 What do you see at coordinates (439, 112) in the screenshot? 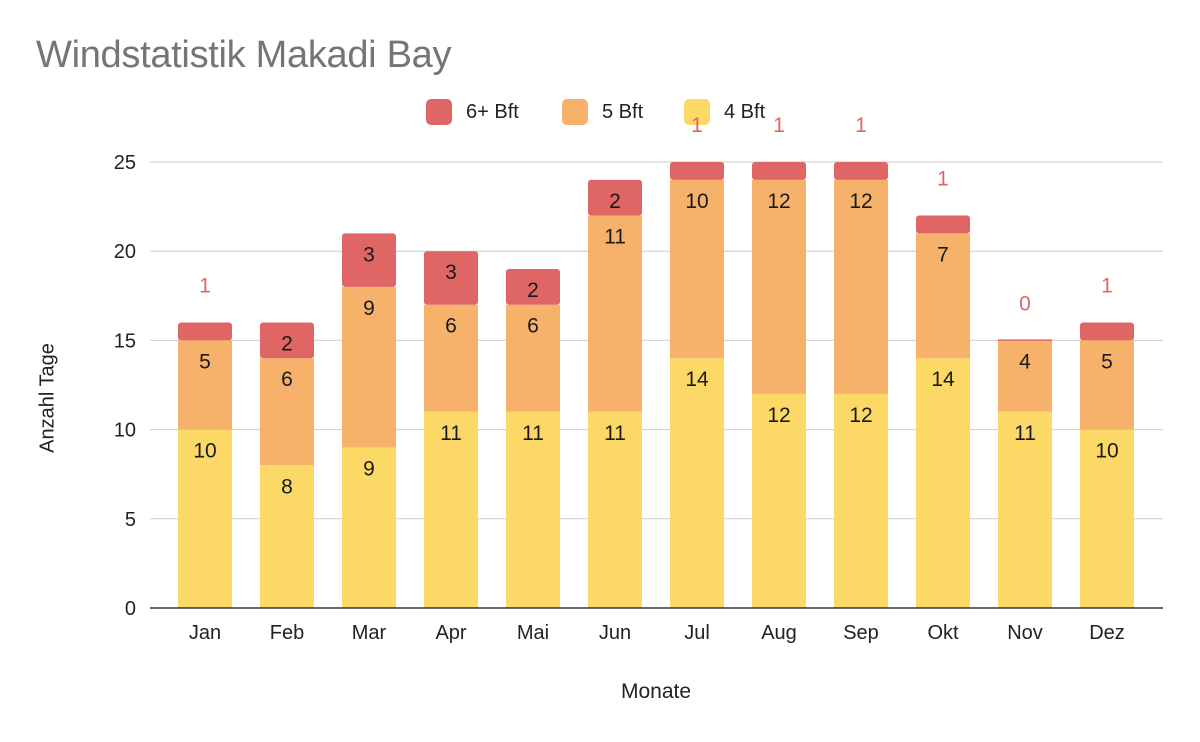
I see `legend-swatch-6plus-bft` at bounding box center [439, 112].